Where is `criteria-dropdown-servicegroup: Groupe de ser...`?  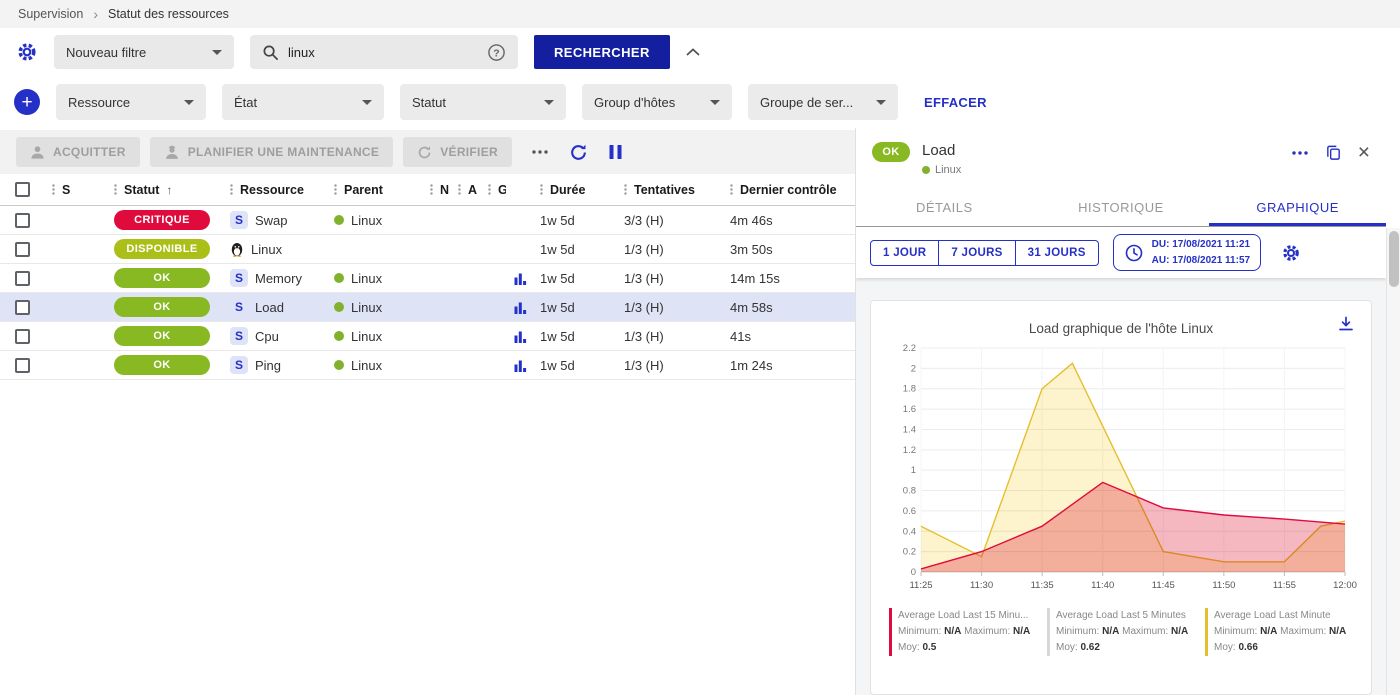 criteria-dropdown-servicegroup: Groupe de ser... is located at coordinates (823, 102).